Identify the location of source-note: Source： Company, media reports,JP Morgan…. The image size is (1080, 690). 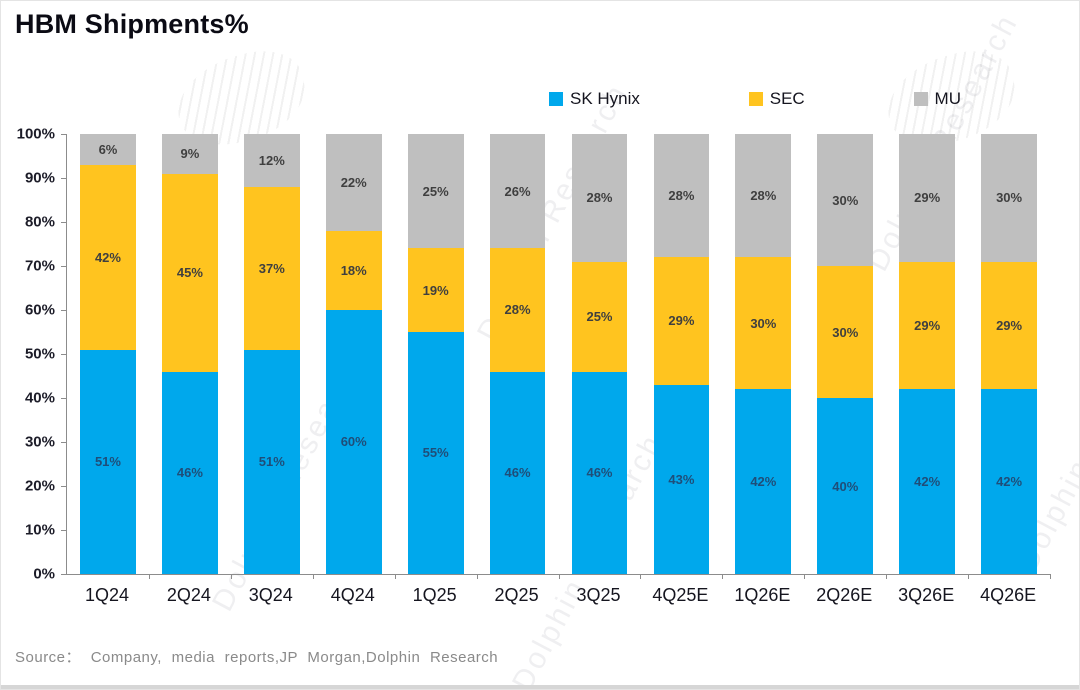
(257, 657).